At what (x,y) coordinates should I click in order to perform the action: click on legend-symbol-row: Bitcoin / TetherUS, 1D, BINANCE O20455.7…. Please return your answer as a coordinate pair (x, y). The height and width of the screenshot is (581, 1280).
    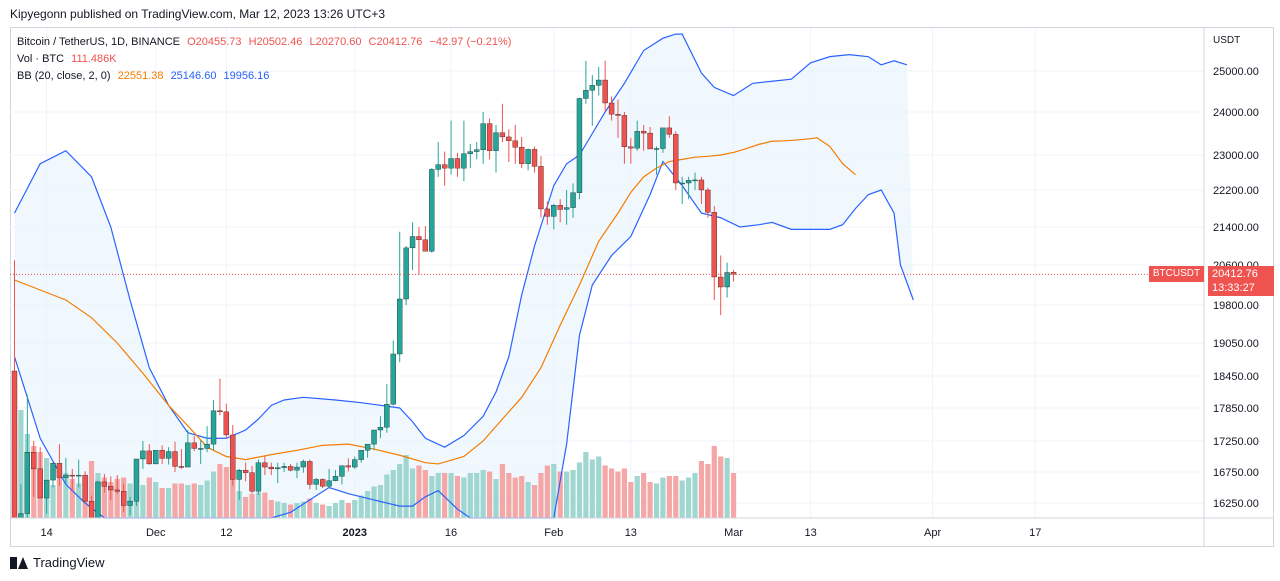
    Looking at the image, I should click on (266, 42).